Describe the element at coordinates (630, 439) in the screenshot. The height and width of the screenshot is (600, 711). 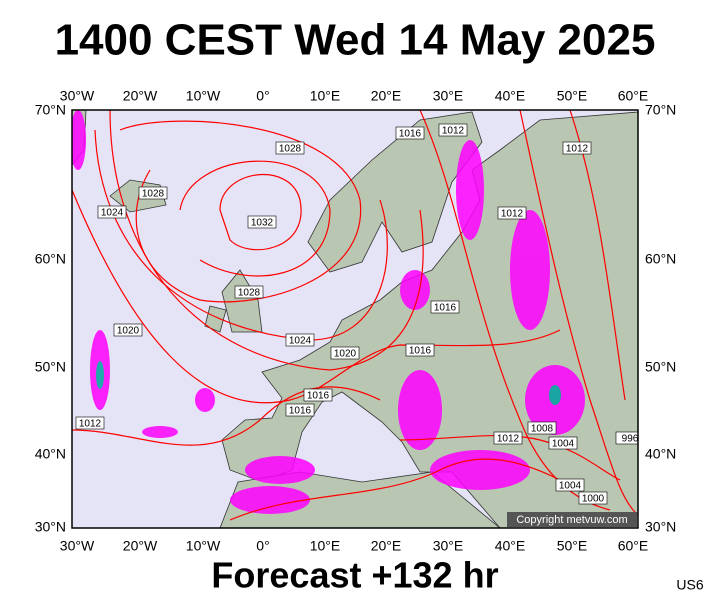
I see `isobar-label: 996` at that location.